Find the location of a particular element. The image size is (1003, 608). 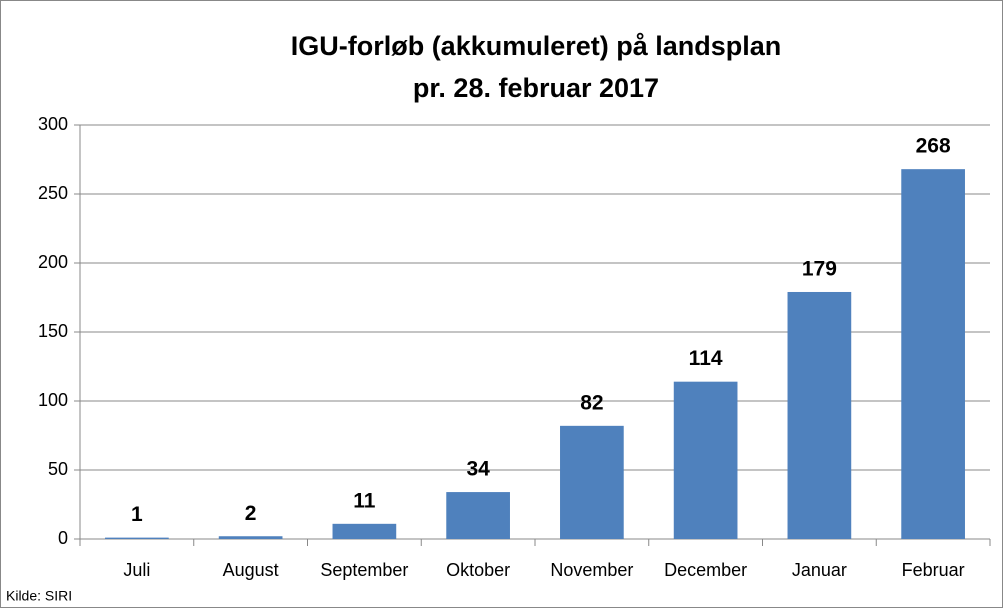

source-note: Kilde: SIRI is located at coordinates (39, 596).